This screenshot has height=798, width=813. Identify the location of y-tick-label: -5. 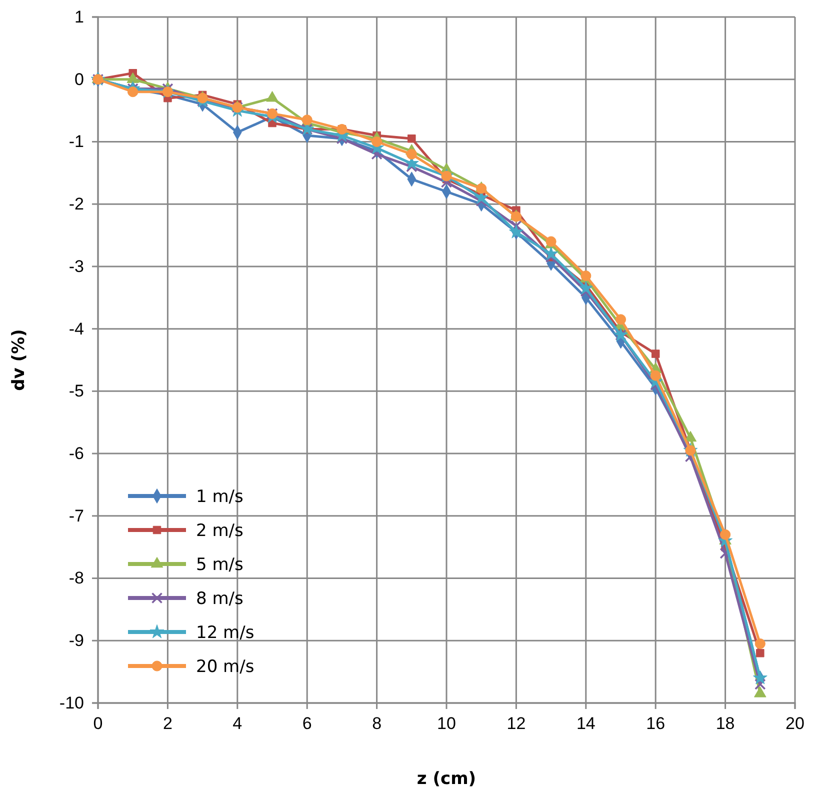
(76, 391).